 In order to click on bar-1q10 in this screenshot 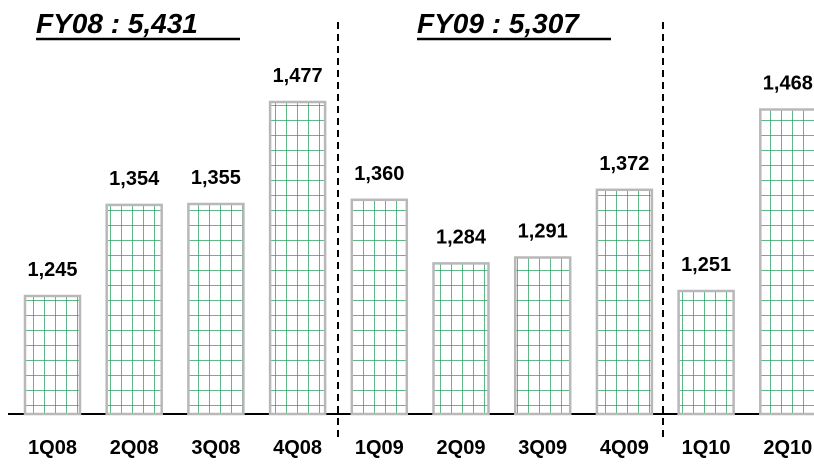, I will do `click(706, 352)`.